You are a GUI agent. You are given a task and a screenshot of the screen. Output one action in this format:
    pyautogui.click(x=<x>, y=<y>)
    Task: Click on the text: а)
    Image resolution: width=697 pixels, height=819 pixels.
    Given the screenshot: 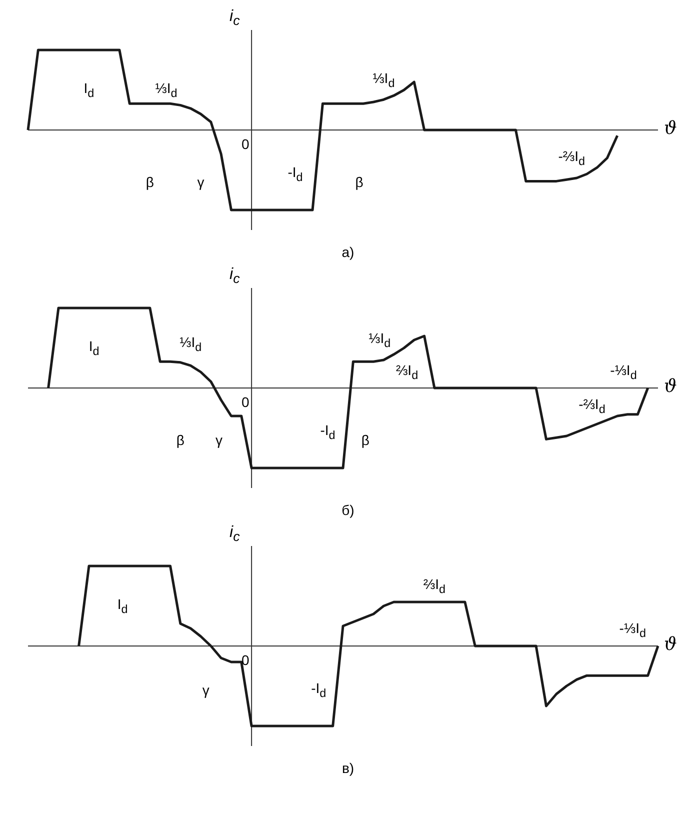 What is the action you would take?
    pyautogui.click(x=348, y=252)
    